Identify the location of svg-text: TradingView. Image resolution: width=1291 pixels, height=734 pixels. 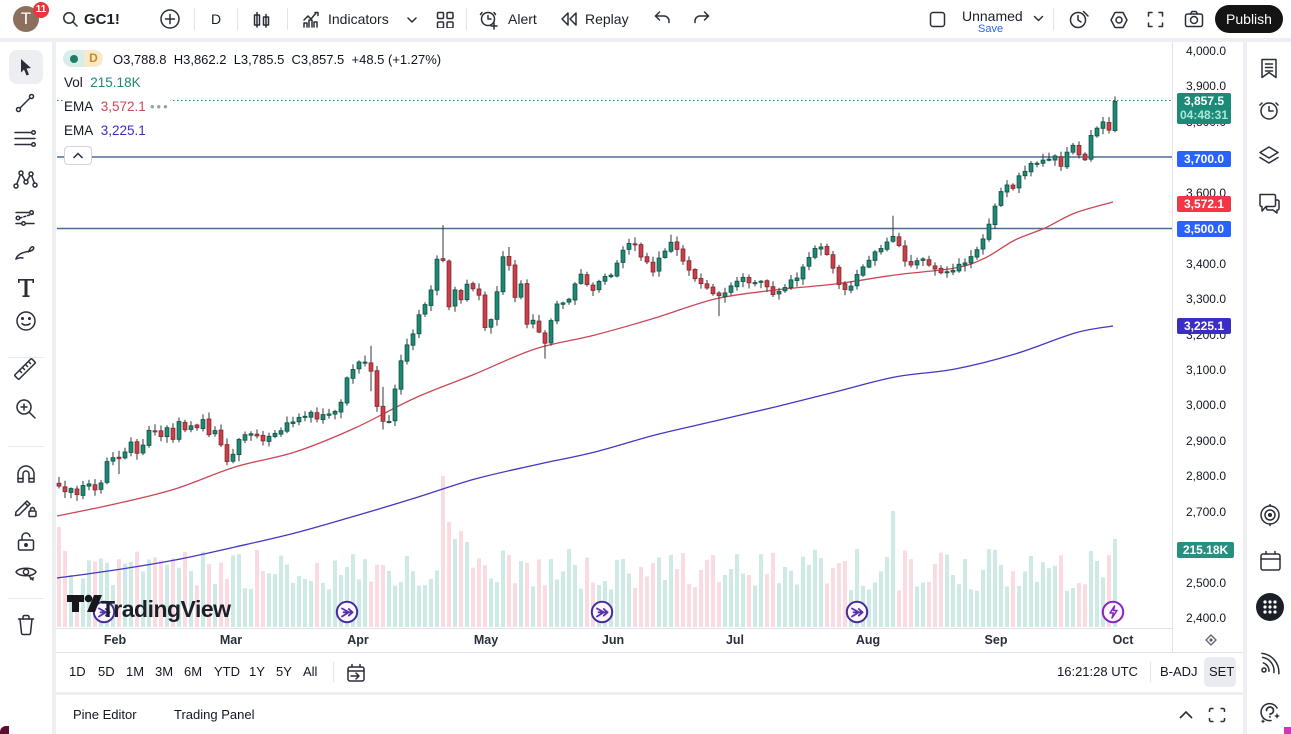
(166, 609).